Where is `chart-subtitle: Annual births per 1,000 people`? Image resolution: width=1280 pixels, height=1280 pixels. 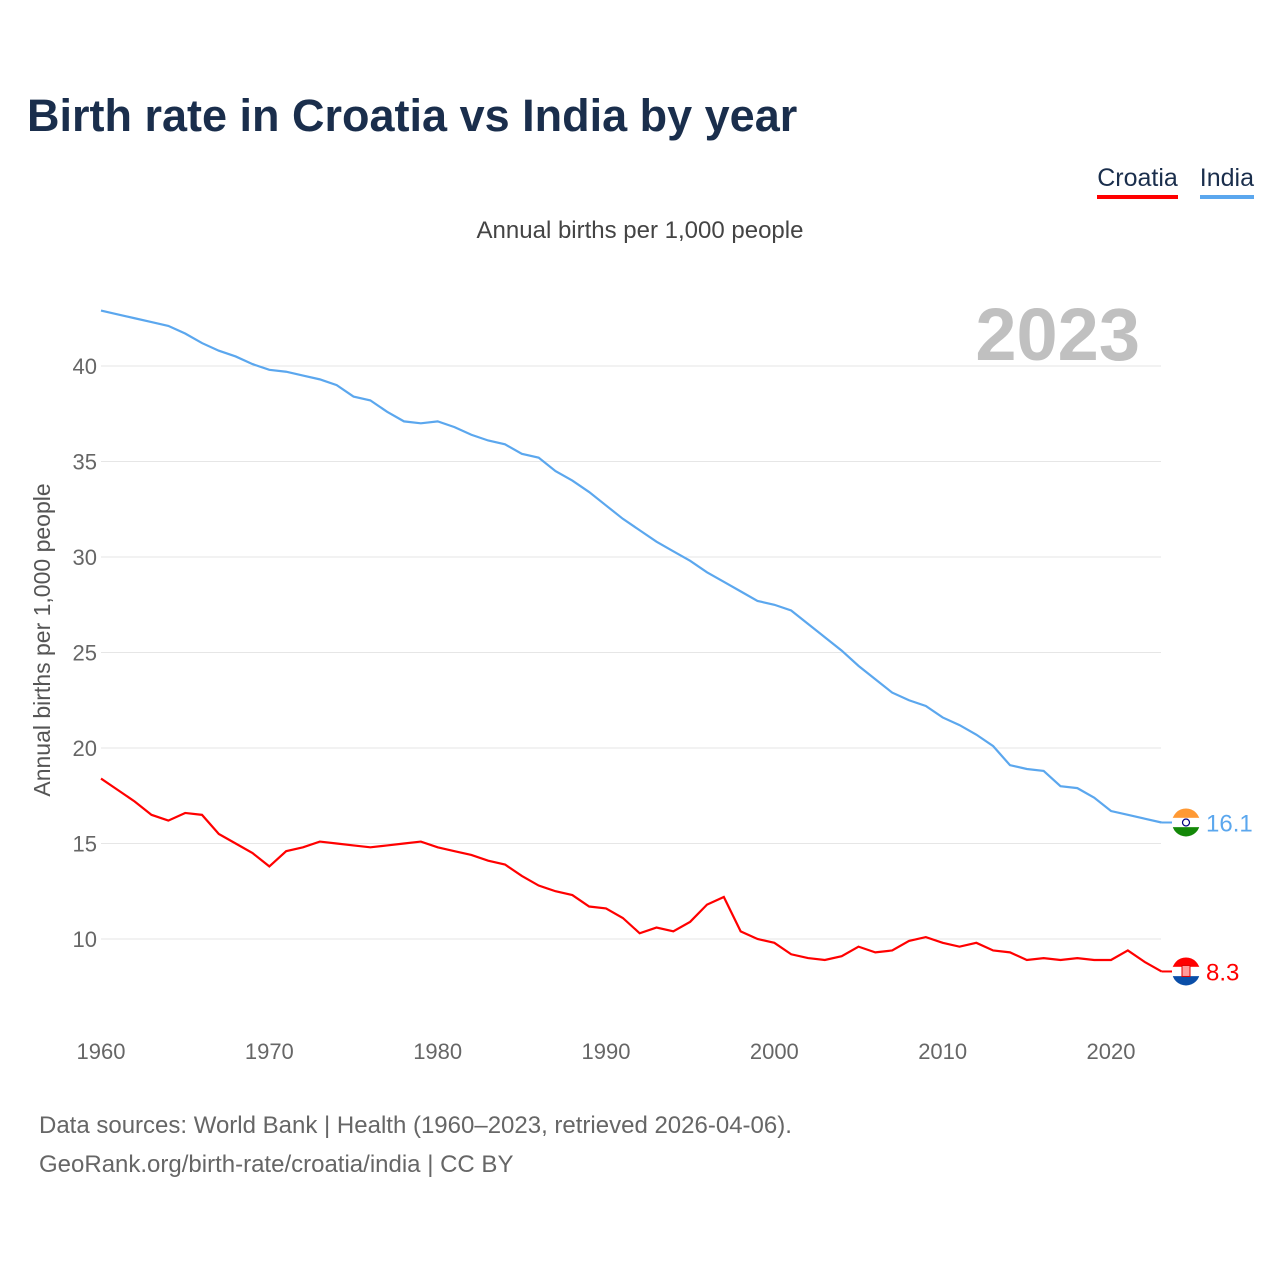
chart-subtitle: Annual births per 1,000 people is located at coordinates (640, 230).